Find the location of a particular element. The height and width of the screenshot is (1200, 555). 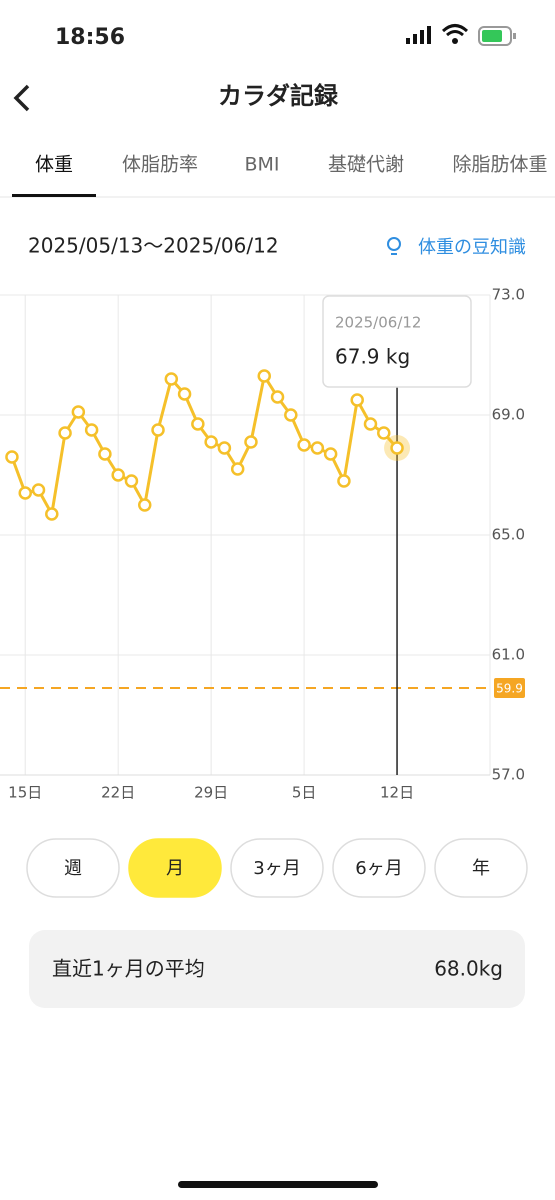

period-label: 週 is located at coordinates (73, 868).